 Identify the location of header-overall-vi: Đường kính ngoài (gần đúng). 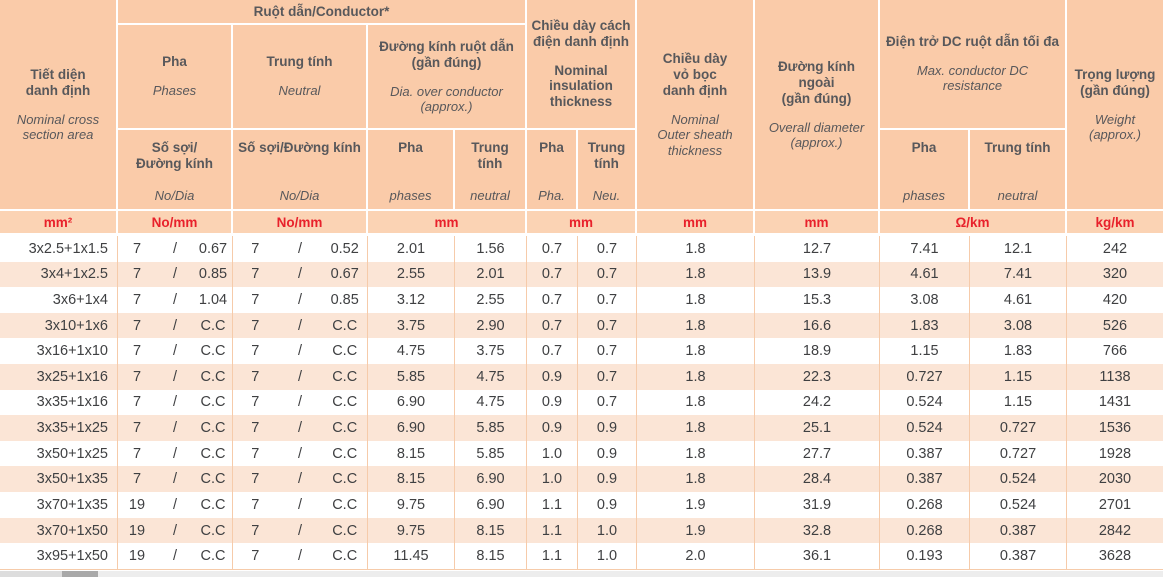
(816, 82).